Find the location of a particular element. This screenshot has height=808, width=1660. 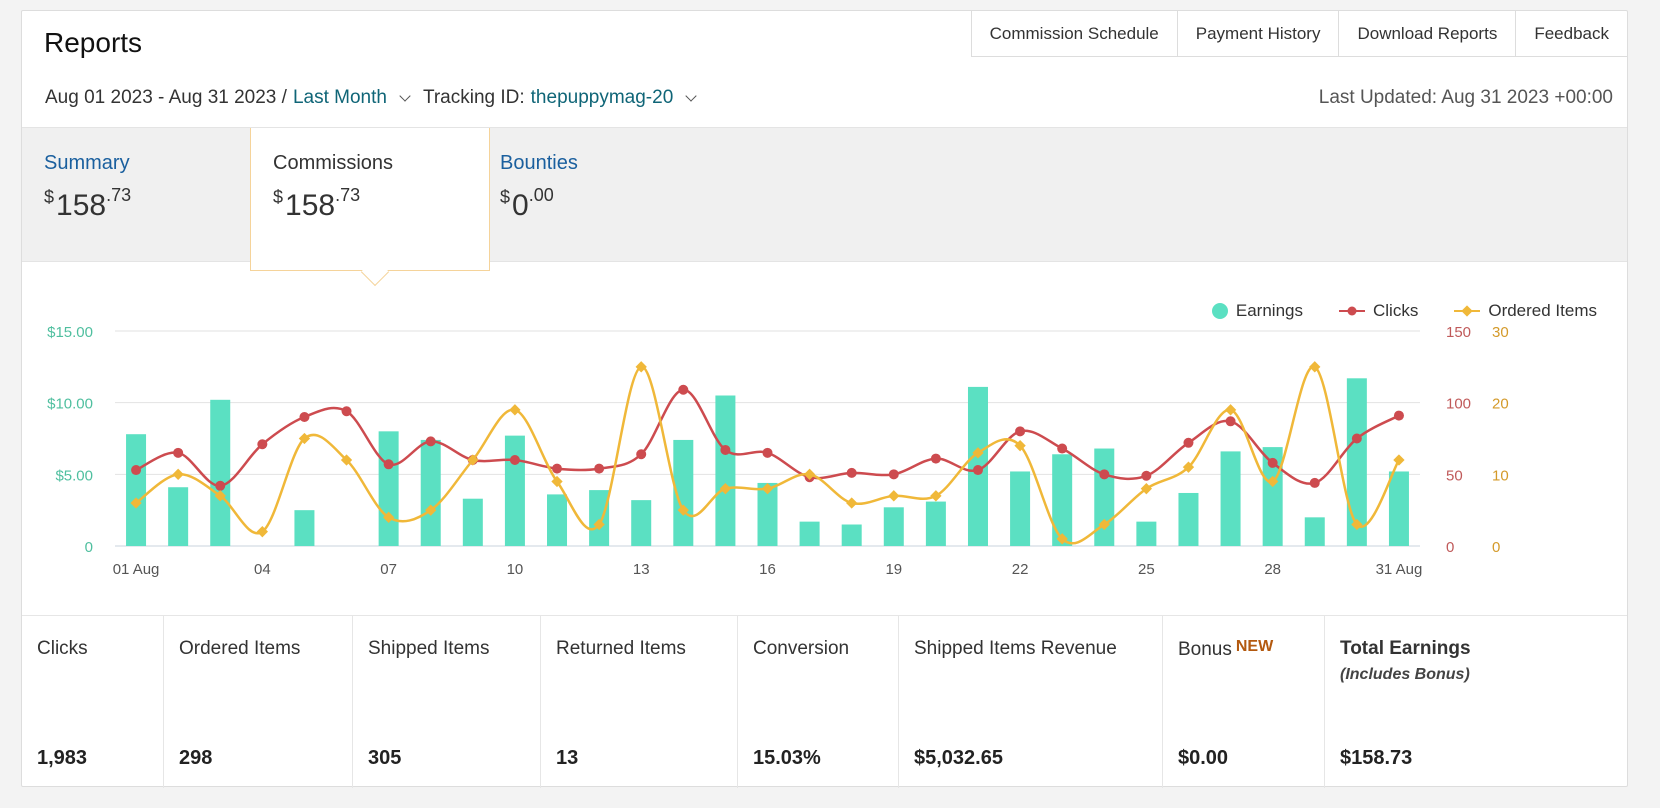

stat-clicks: Clicks 1,983 is located at coordinates (93, 702).